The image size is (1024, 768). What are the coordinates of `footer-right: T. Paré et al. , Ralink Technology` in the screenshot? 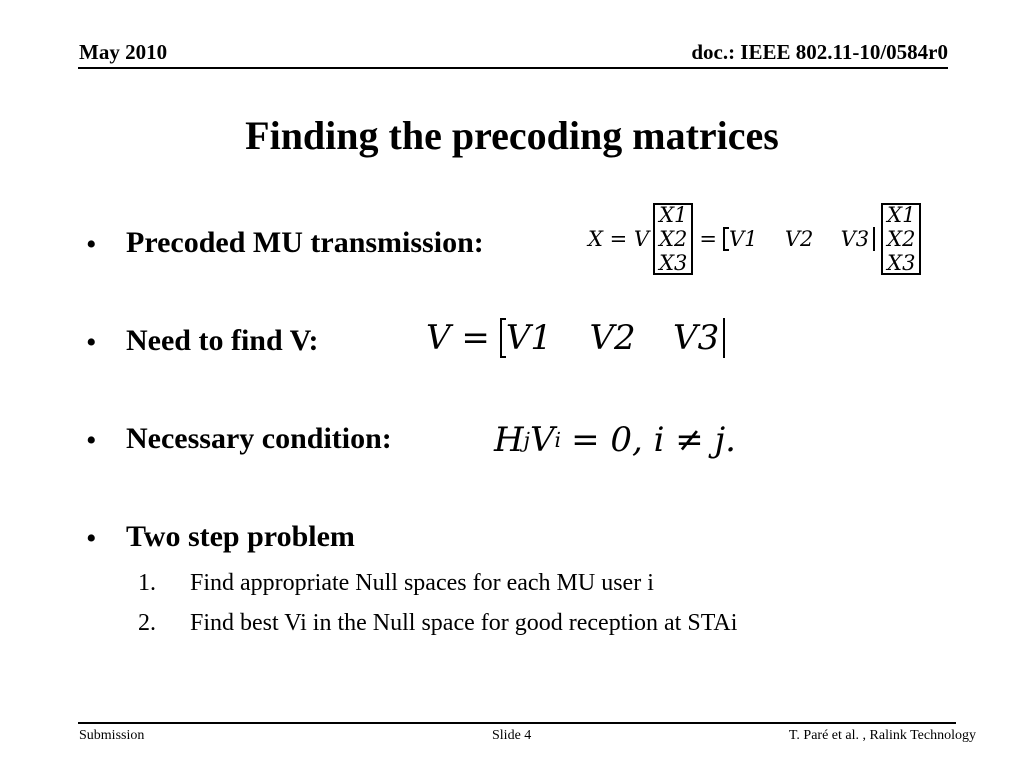 It's located at (882, 735).